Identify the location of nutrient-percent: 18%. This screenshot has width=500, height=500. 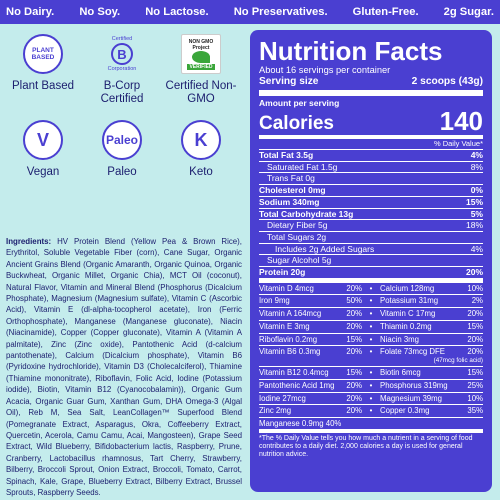
(474, 225).